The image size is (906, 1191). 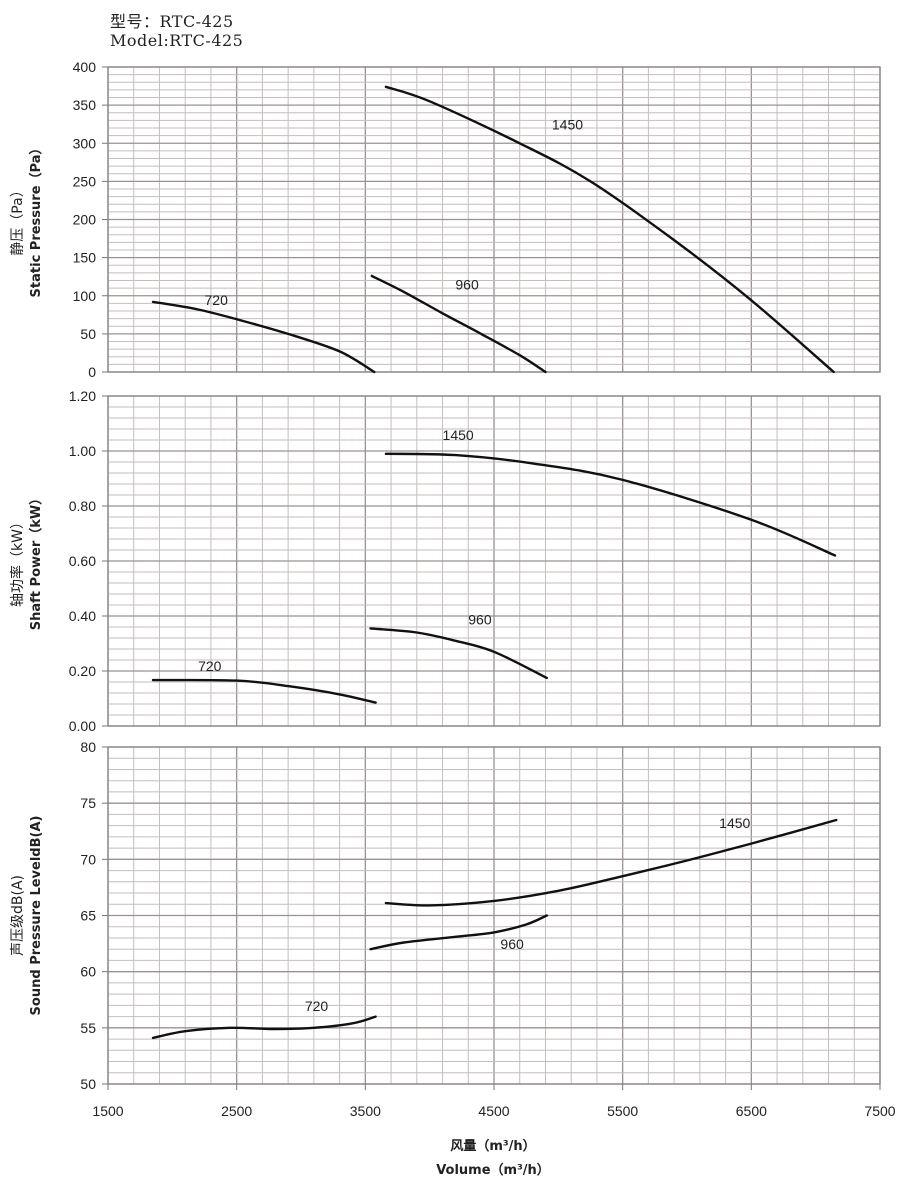 I want to click on y-tick-label: 1.20, so click(x=82, y=396).